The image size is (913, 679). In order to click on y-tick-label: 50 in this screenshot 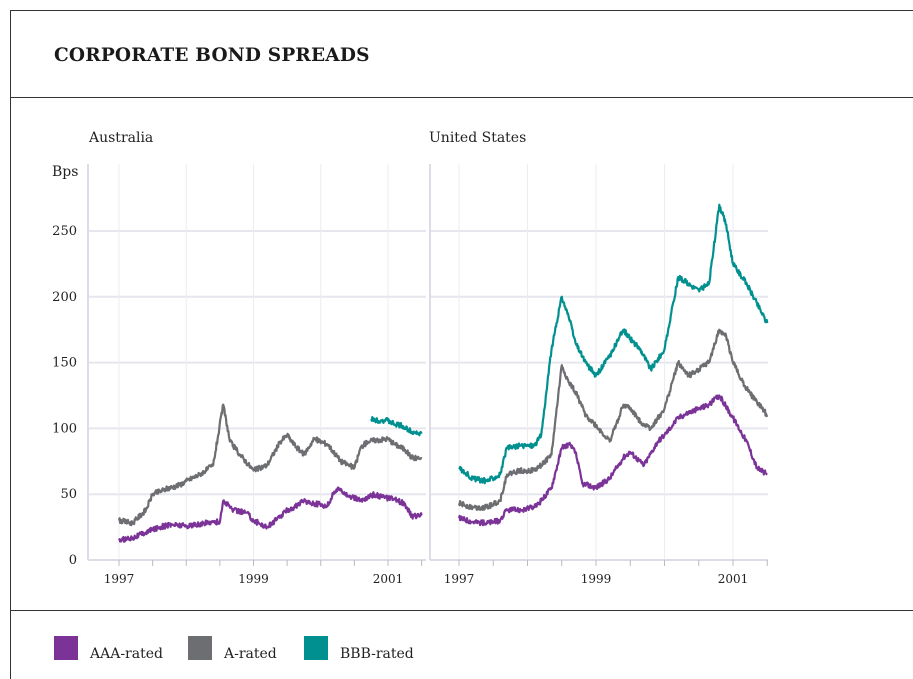, I will do `click(68, 494)`.